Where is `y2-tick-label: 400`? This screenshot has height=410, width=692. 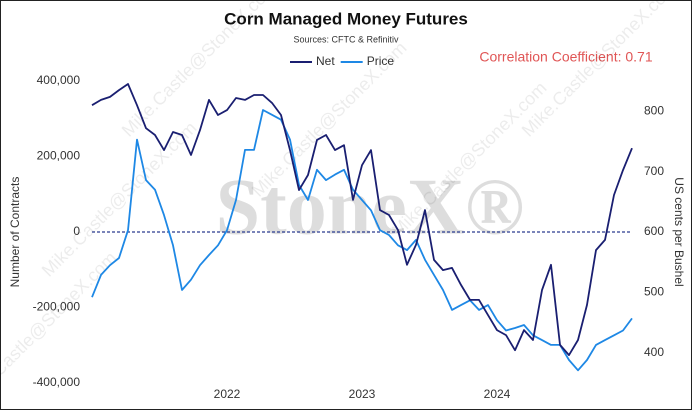 y2-tick-label: 400 is located at coordinates (654, 352).